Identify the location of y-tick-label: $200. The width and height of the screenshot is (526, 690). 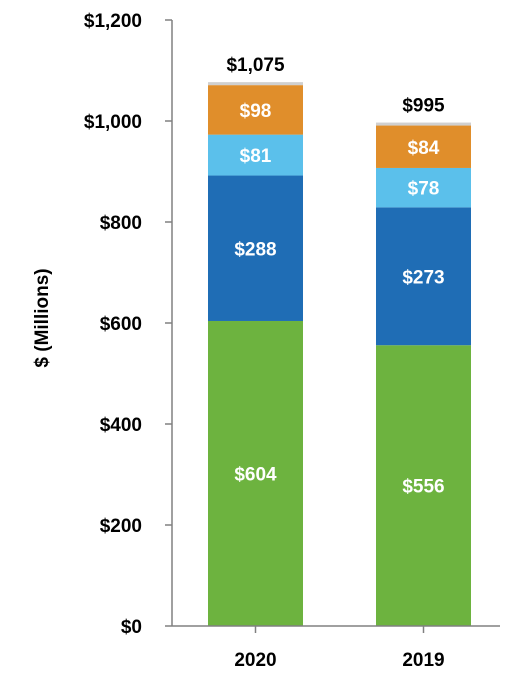
(121, 526).